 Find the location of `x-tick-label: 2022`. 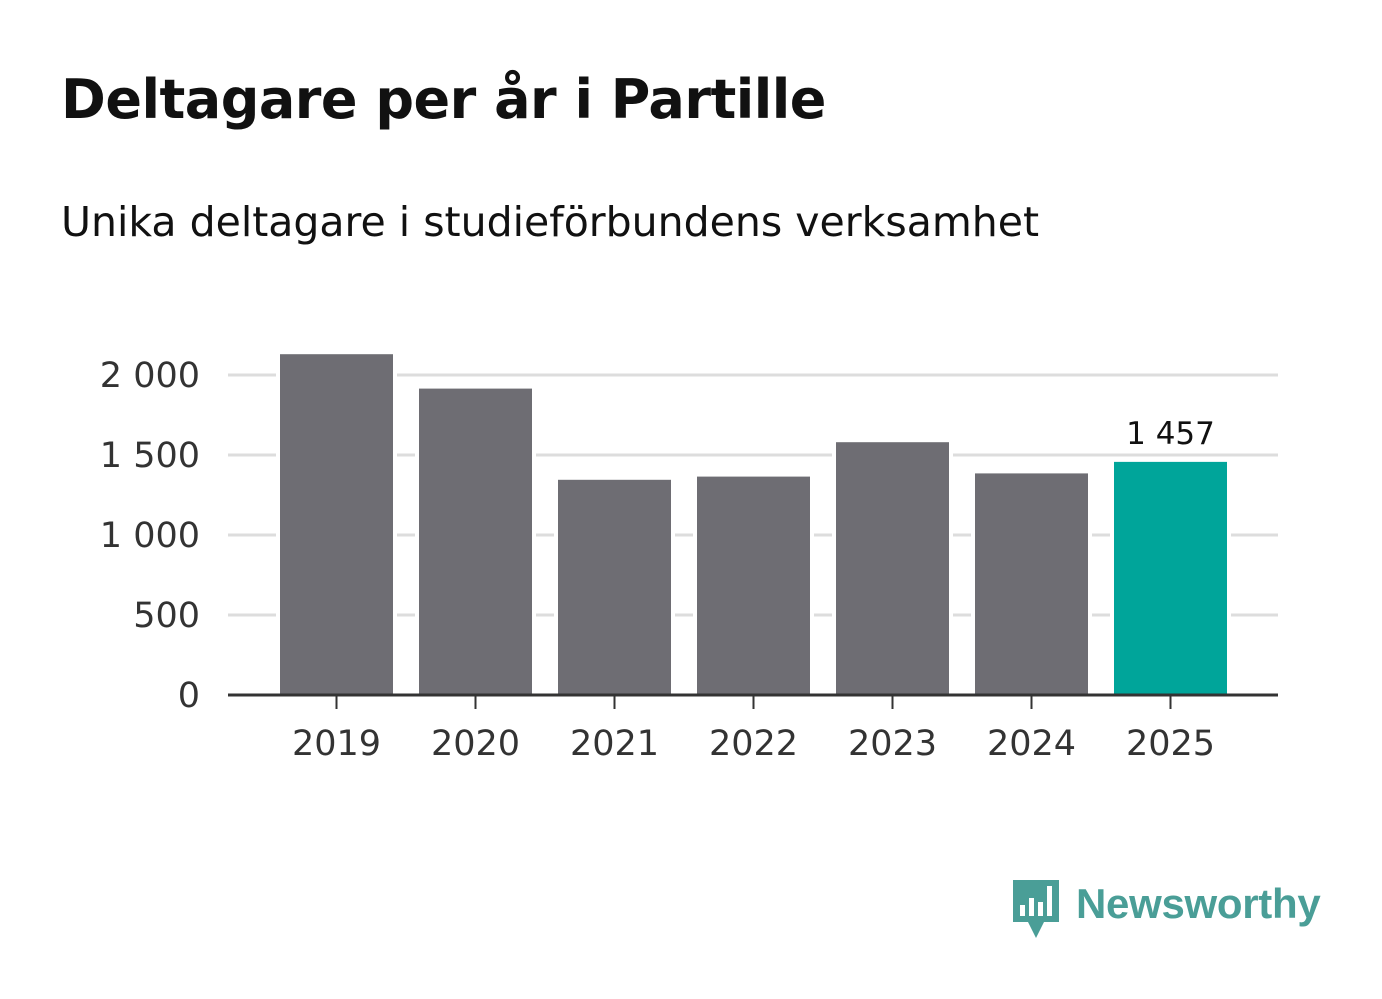

x-tick-label: 2022 is located at coordinates (753, 744).